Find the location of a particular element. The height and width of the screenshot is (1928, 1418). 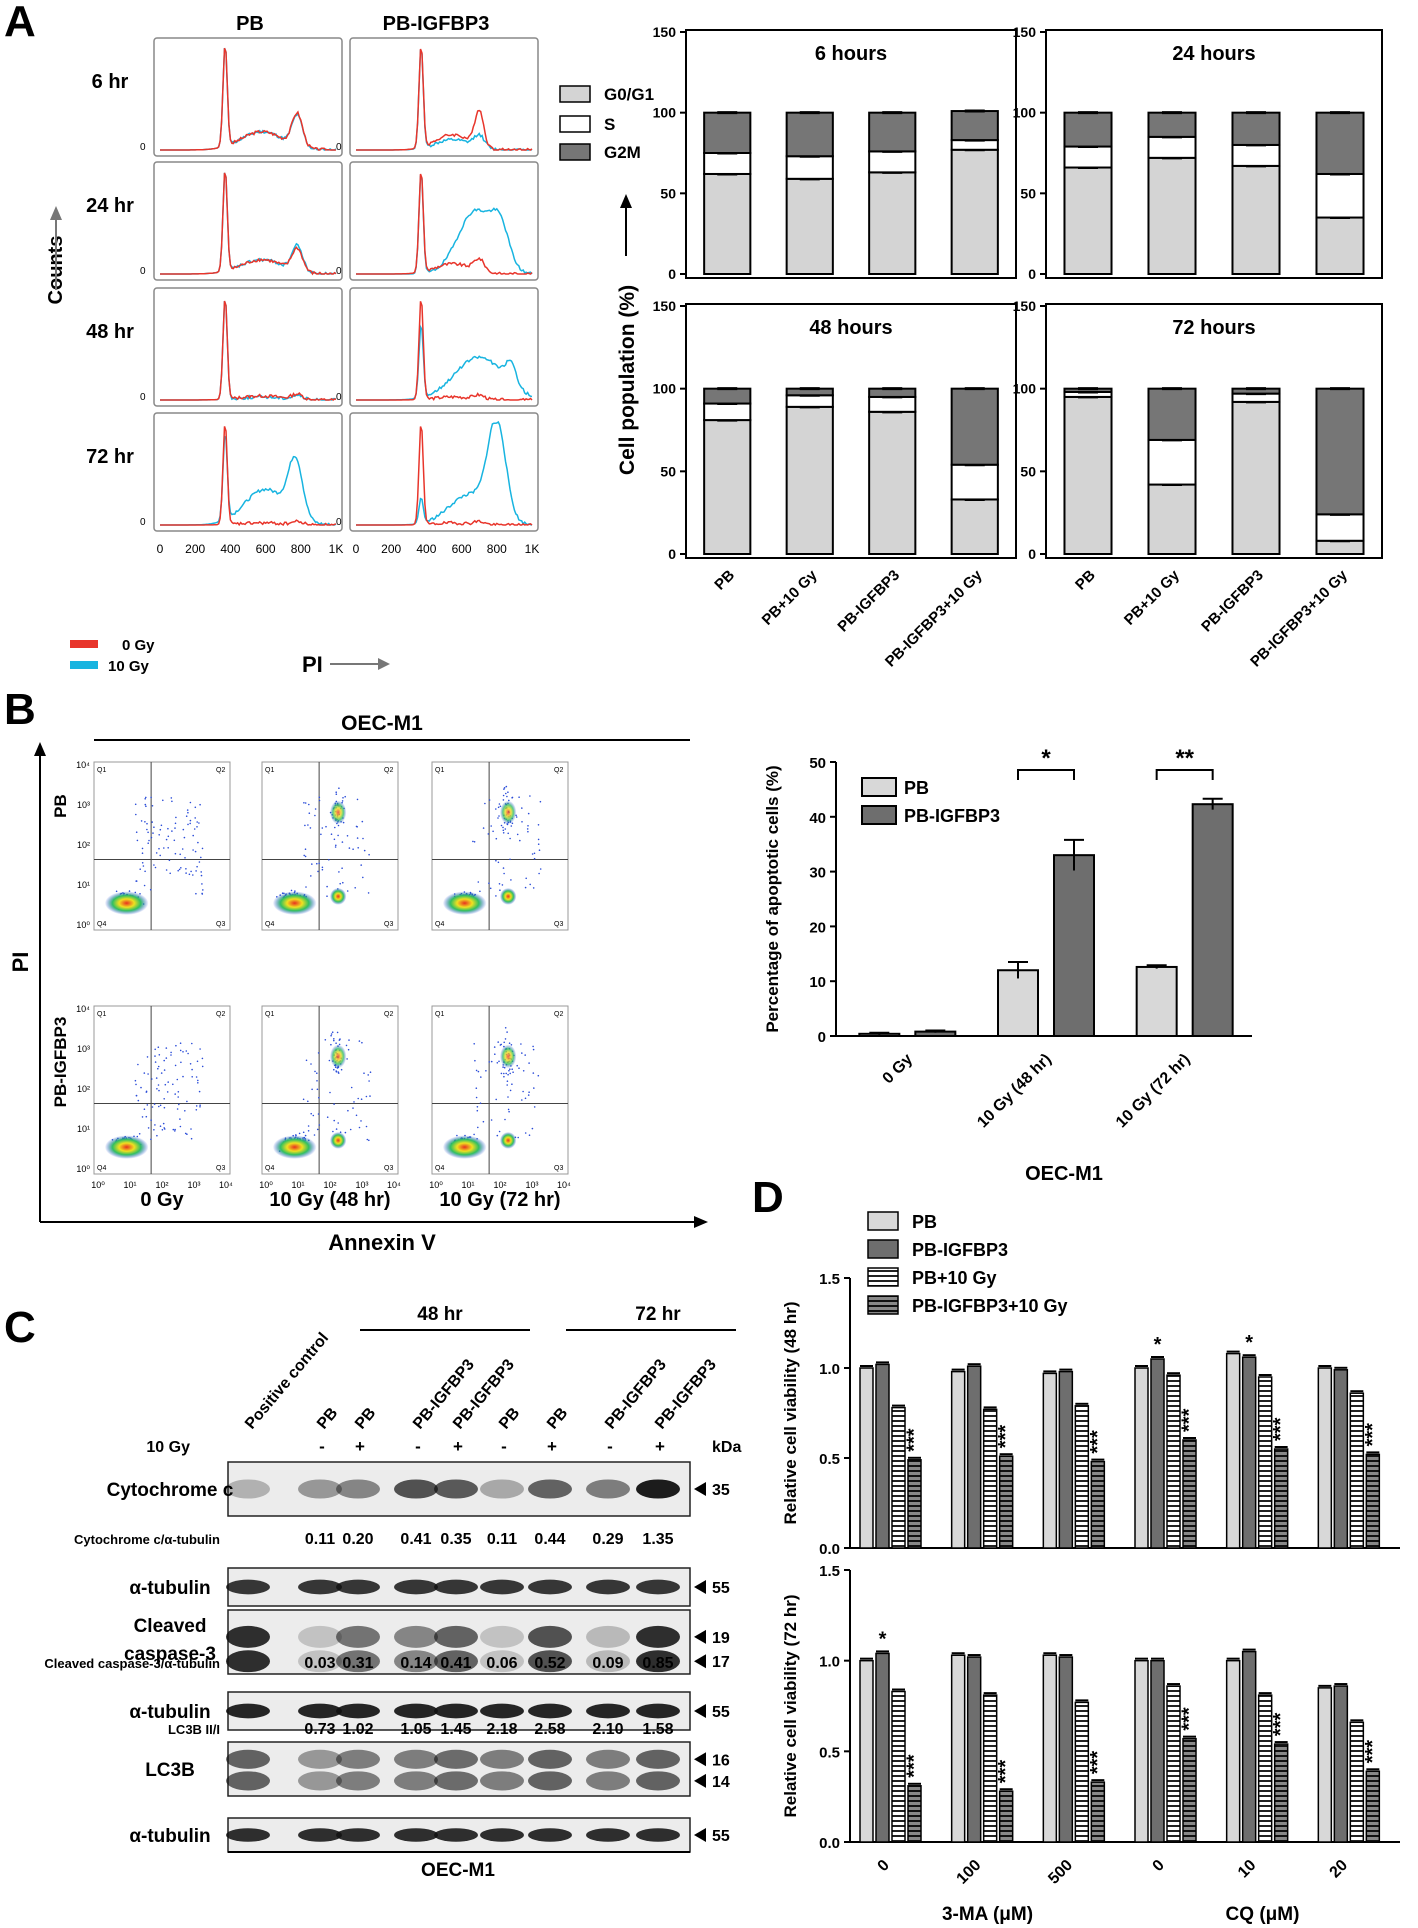

category-tick-label: 10 Gy (72 hr) is located at coordinates (1153, 1091).